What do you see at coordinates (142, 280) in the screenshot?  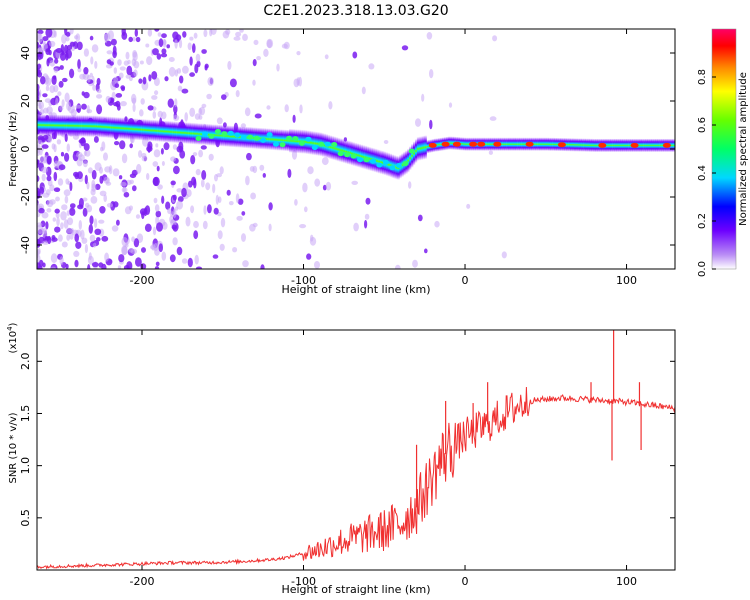 I see `x-tick-label: -200` at bounding box center [142, 280].